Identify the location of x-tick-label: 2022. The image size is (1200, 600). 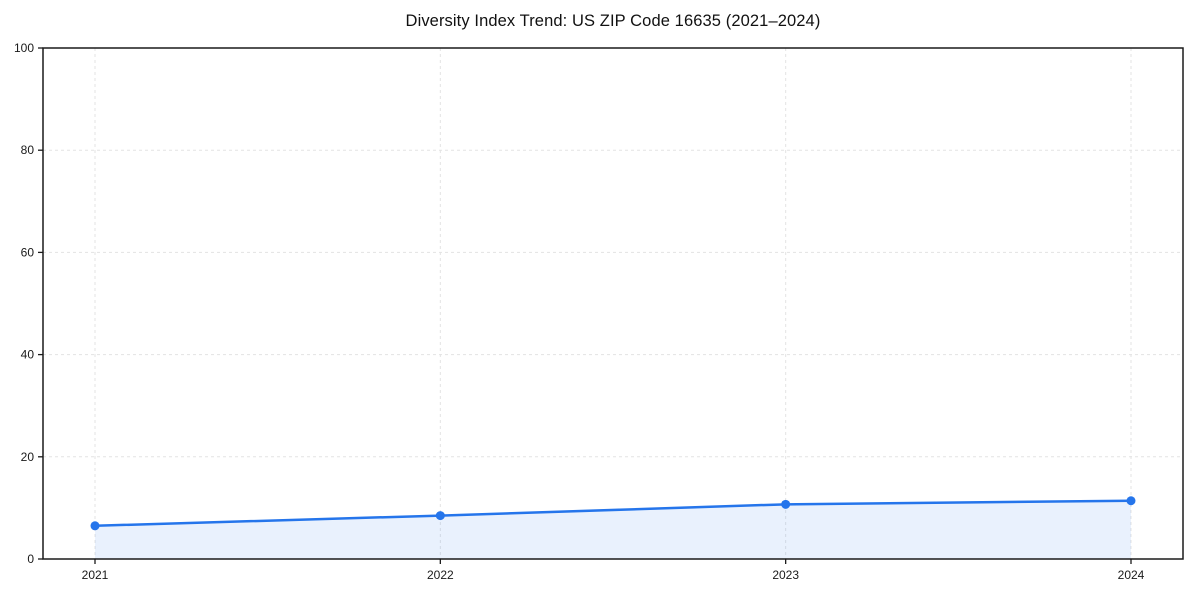
(440, 575).